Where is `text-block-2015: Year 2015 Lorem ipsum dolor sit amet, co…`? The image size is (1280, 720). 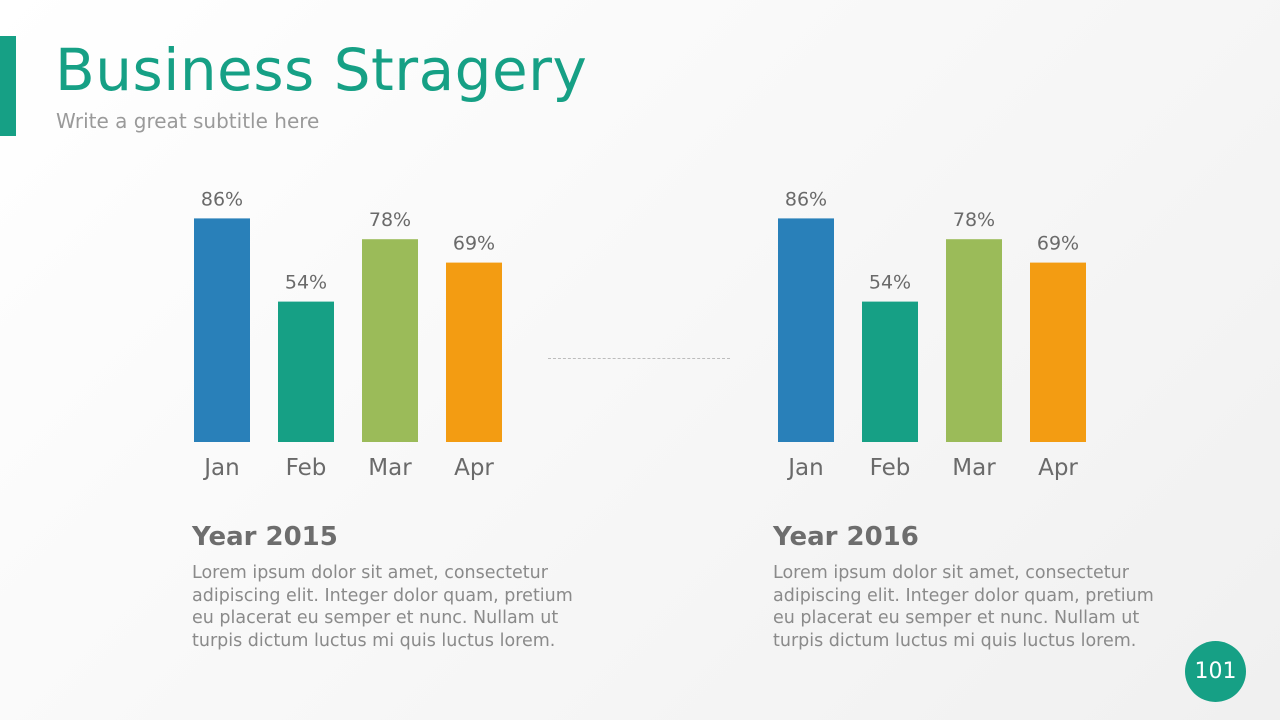 text-block-2015: Year 2015 Lorem ipsum dolor sit amet, co… is located at coordinates (392, 587).